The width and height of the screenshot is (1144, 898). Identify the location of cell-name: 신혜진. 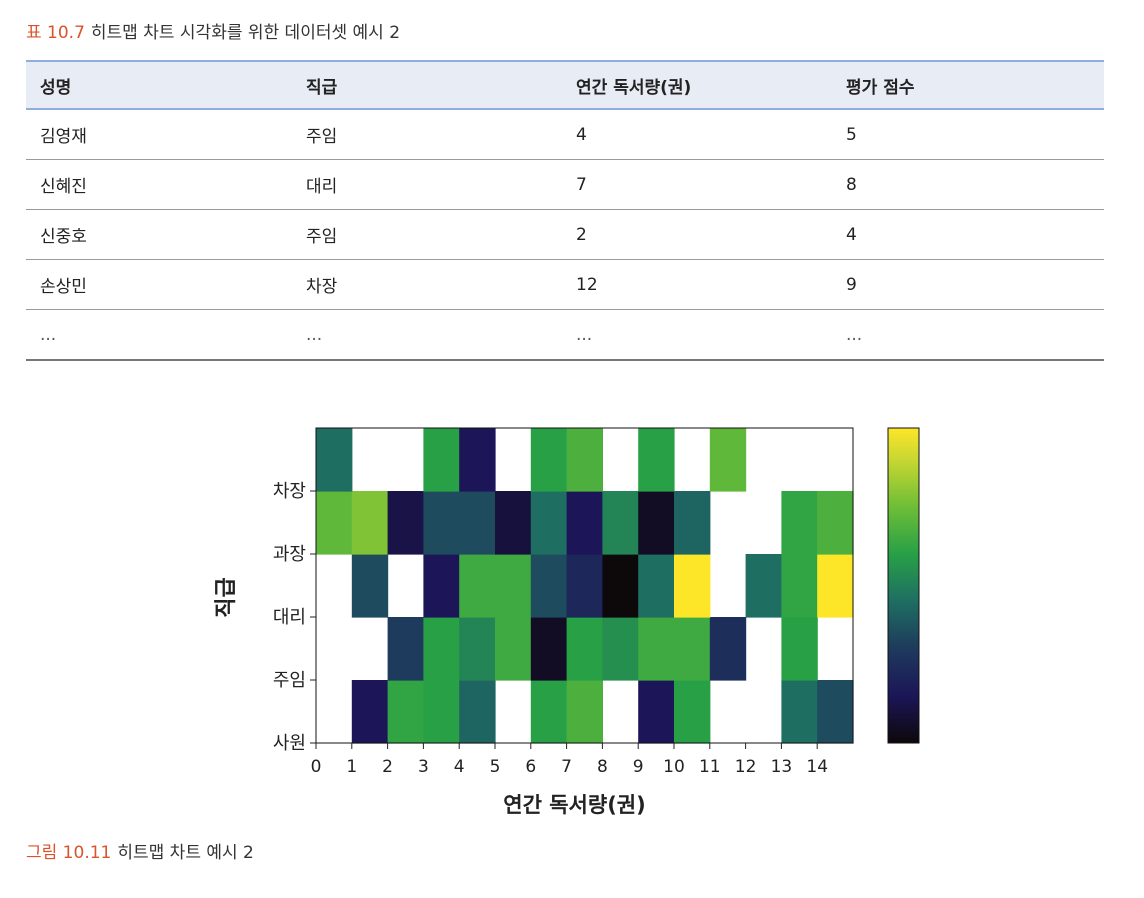
(159, 184).